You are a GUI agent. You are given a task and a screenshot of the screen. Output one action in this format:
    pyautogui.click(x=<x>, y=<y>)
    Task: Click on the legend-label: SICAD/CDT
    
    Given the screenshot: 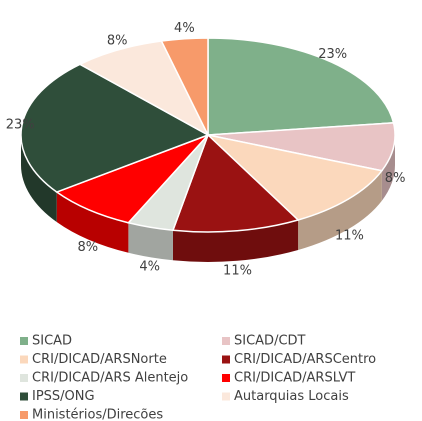 What is the action you would take?
    pyautogui.click(x=270, y=341)
    